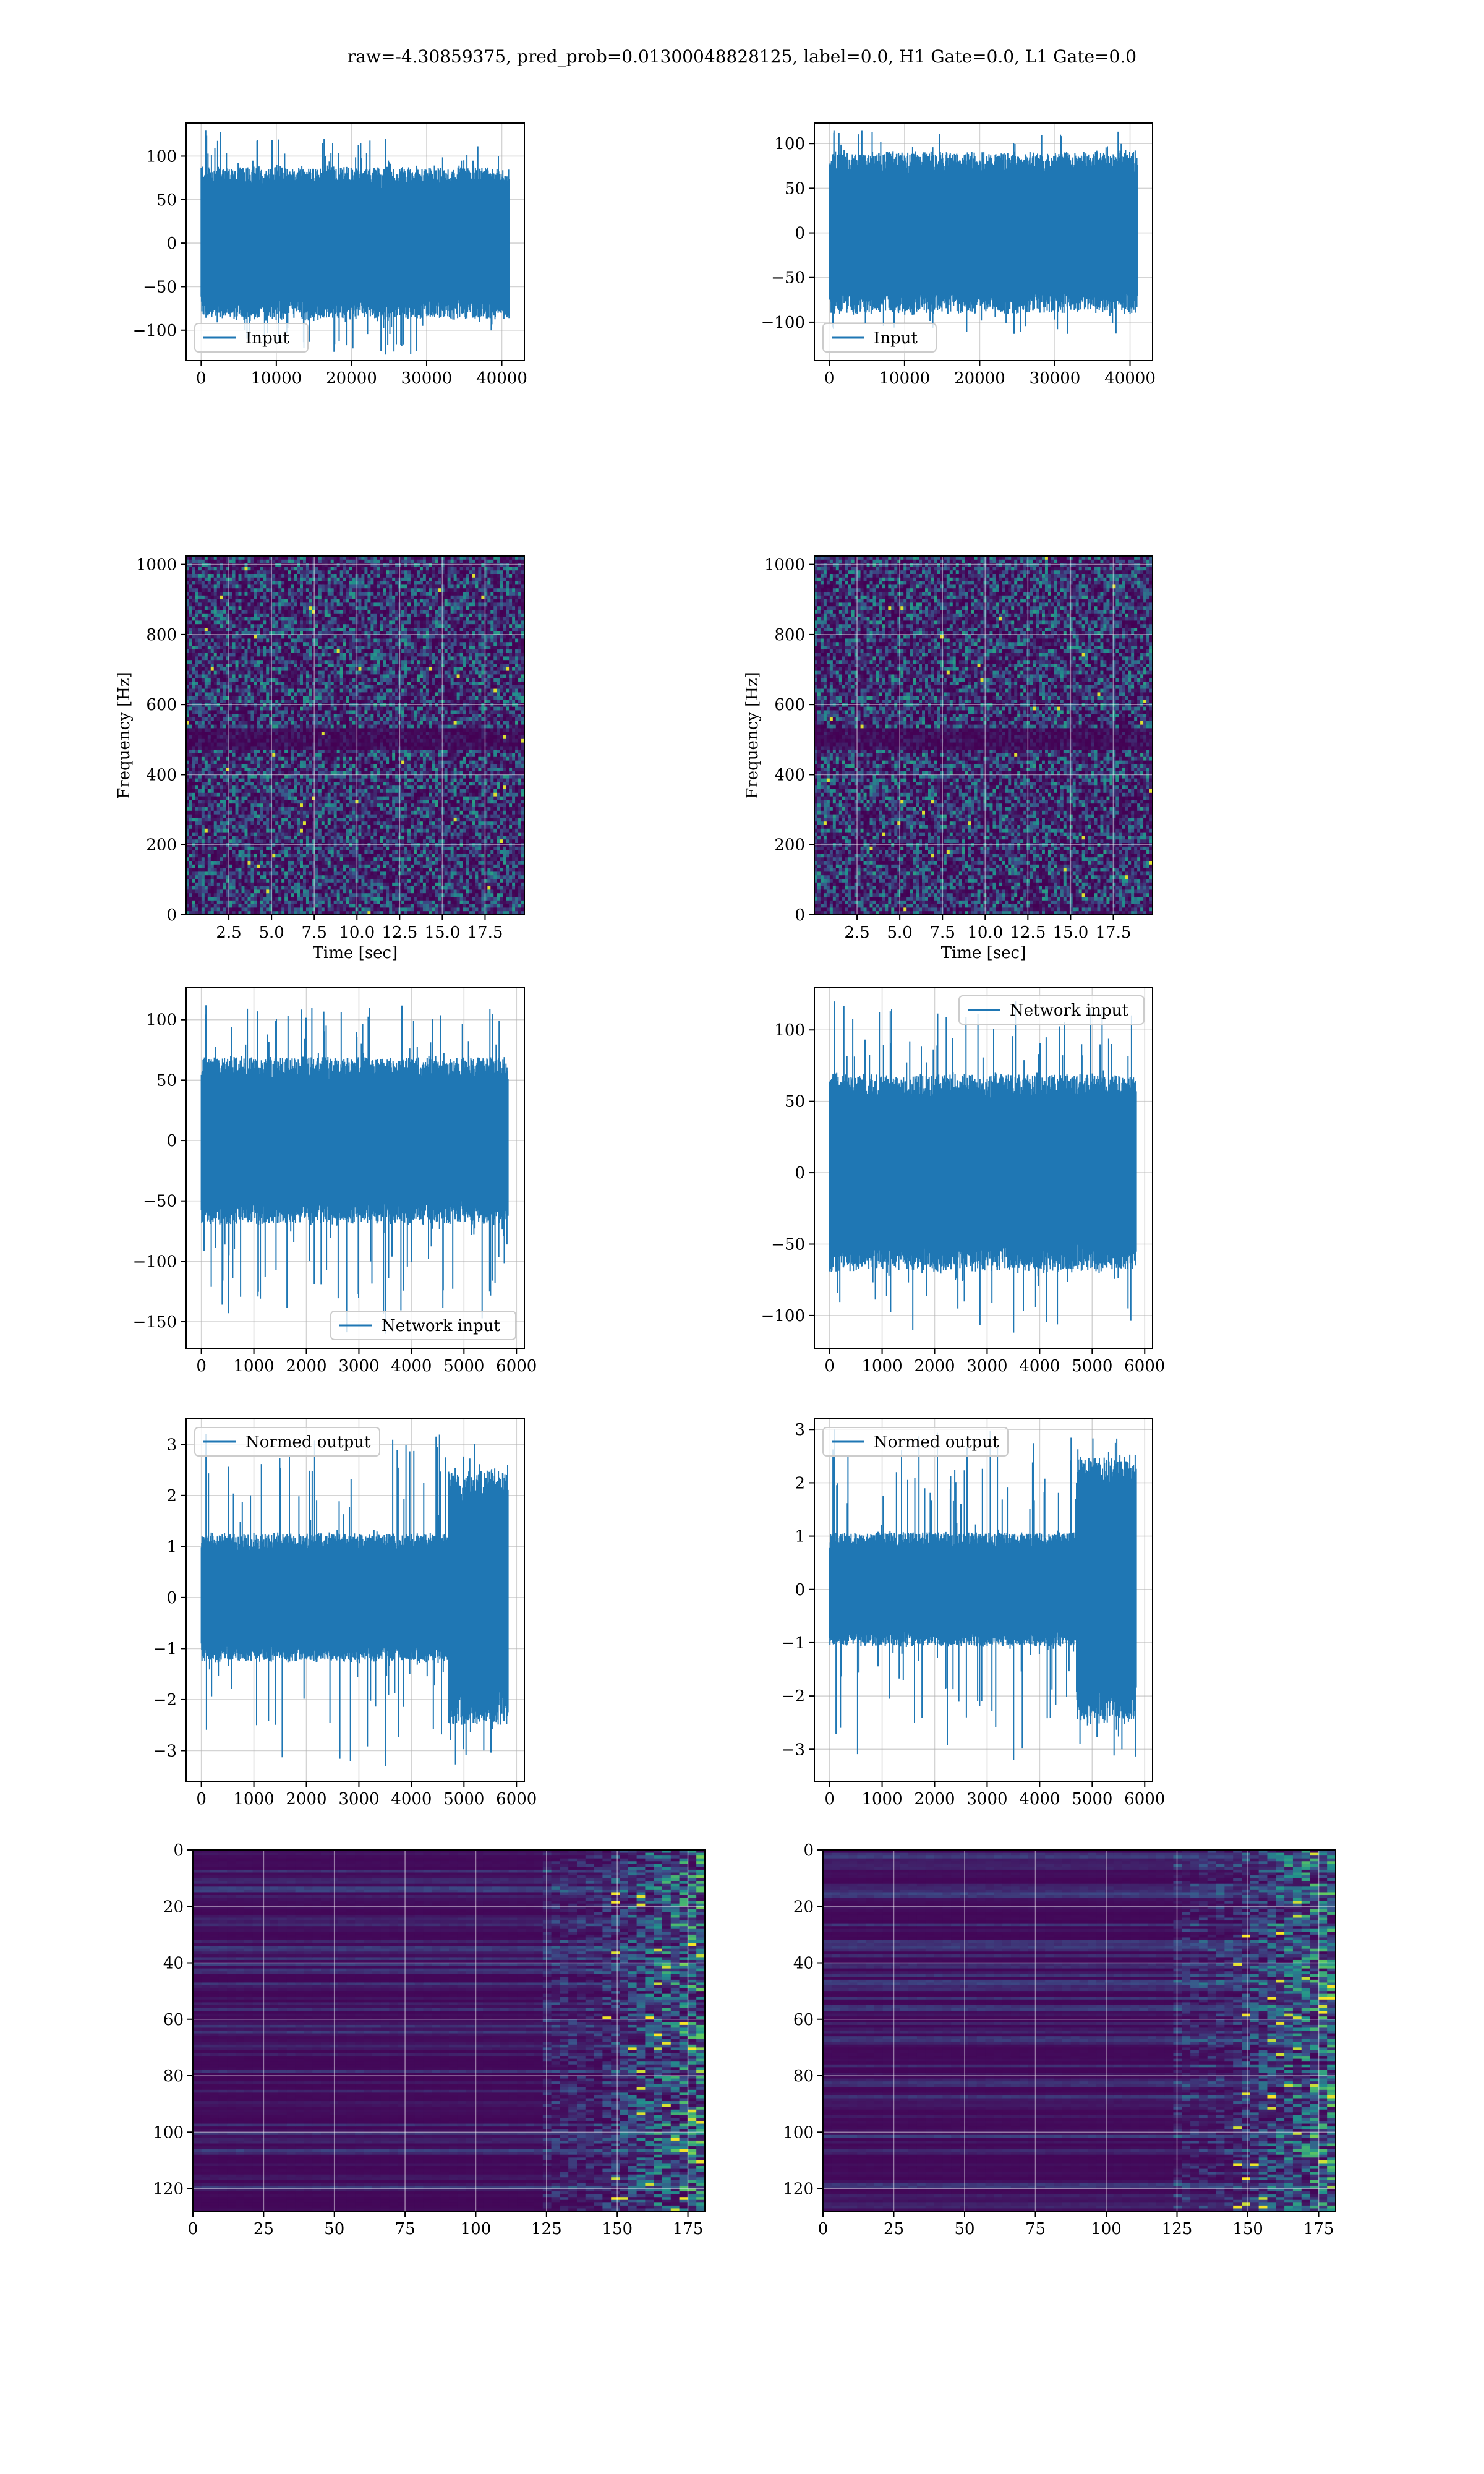  I want to click on x-tick-label: 30000, so click(1055, 378).